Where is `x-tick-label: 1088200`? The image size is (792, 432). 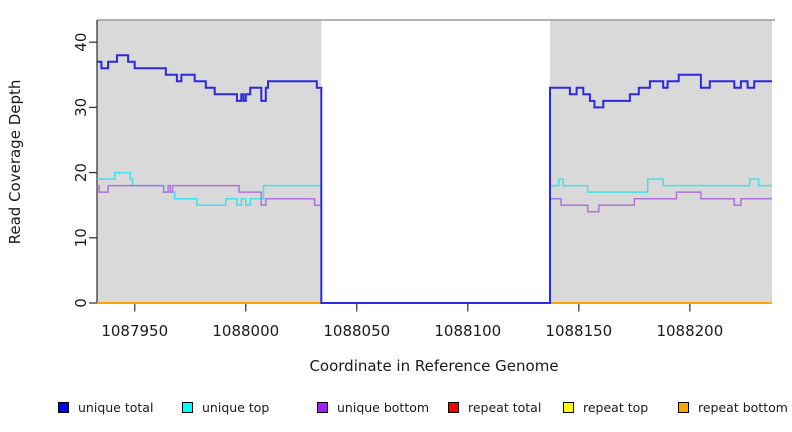
x-tick-label: 1088200 is located at coordinates (689, 331).